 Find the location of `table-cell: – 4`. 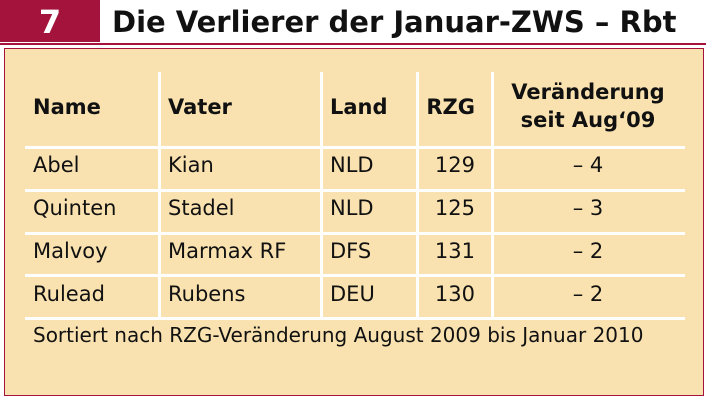

table-cell: – 4 is located at coordinates (588, 165).